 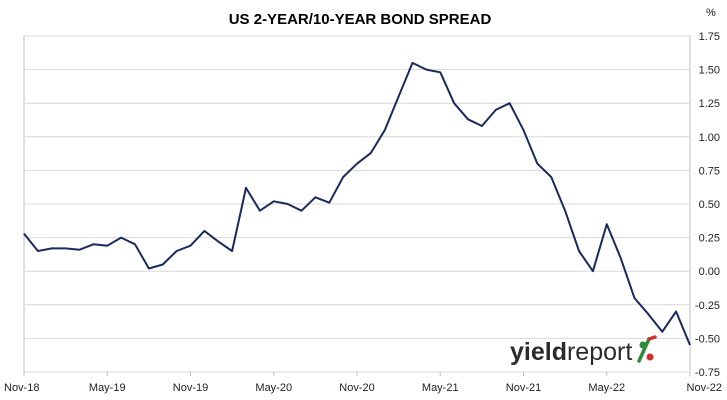 I want to click on x-tick-label: Nov-21, so click(x=523, y=388).